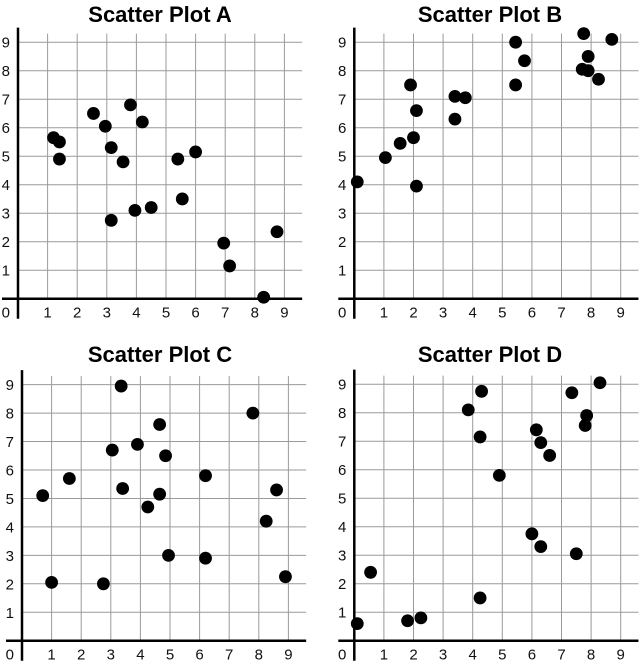 The width and height of the screenshot is (640, 667). What do you see at coordinates (490, 354) in the screenshot?
I see `chart-title-d: Scatter Plot D` at bounding box center [490, 354].